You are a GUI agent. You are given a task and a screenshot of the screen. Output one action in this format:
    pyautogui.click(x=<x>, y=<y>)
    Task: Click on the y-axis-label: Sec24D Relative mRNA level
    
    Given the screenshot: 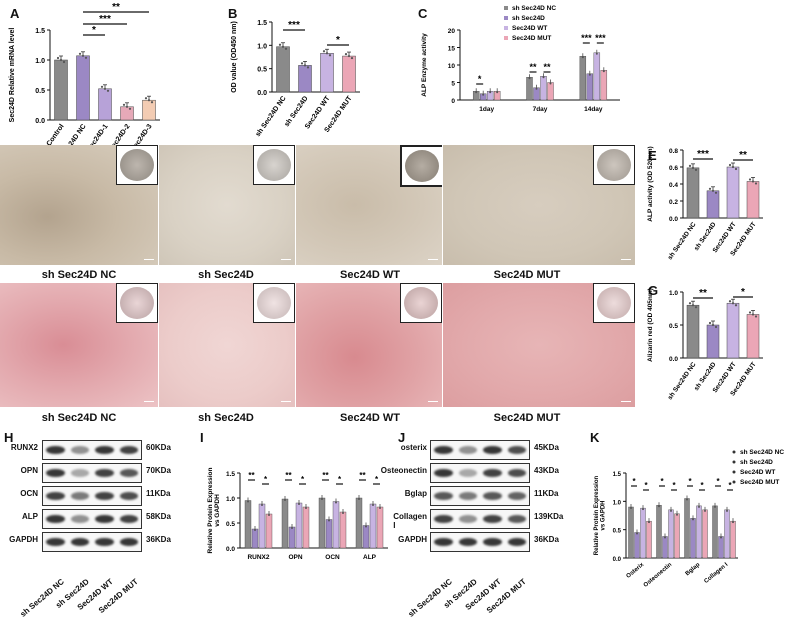 What is the action you would take?
    pyautogui.click(x=12, y=75)
    